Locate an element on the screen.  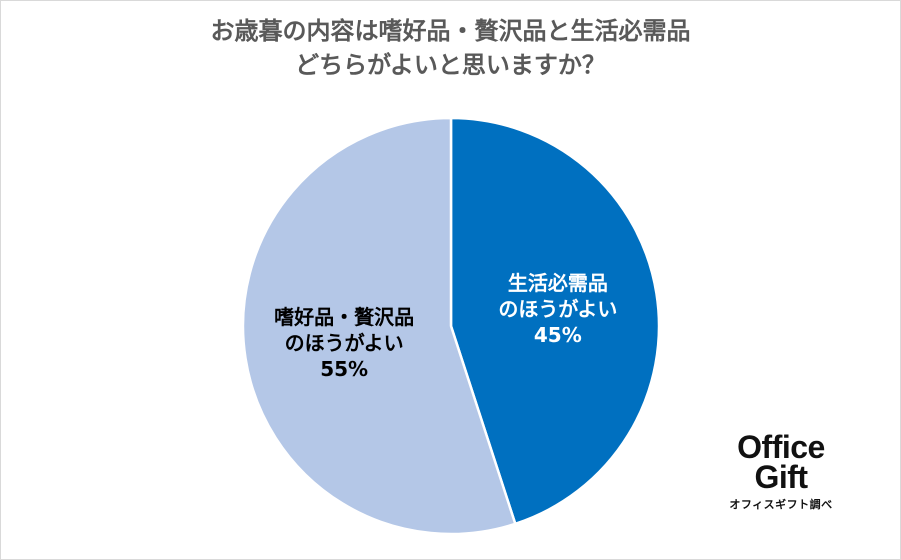
chart-title-line-2: どちらがよいと思いますか？ is located at coordinates (450, 65).